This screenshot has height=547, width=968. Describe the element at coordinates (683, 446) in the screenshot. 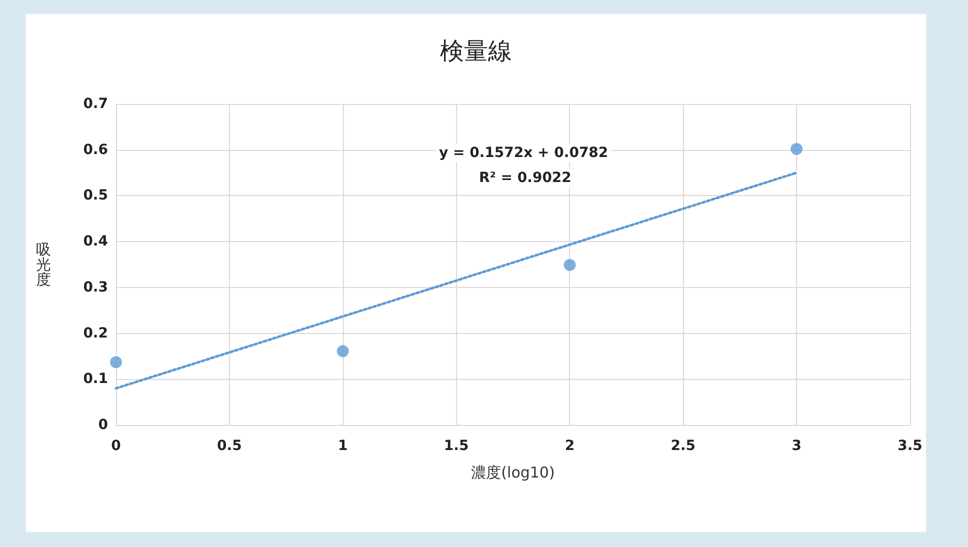

I see `x-tick-label: 2.5` at that location.